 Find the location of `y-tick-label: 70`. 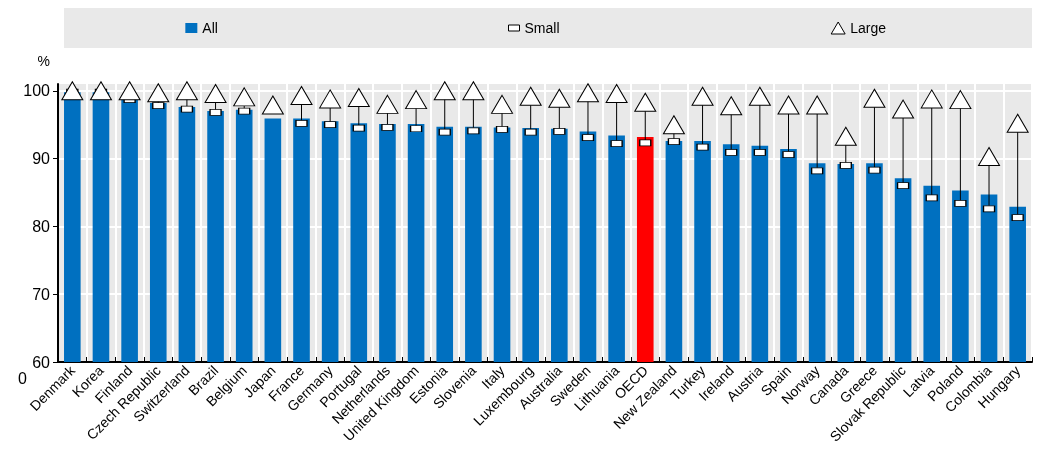

y-tick-label: 70 is located at coordinates (41, 294).